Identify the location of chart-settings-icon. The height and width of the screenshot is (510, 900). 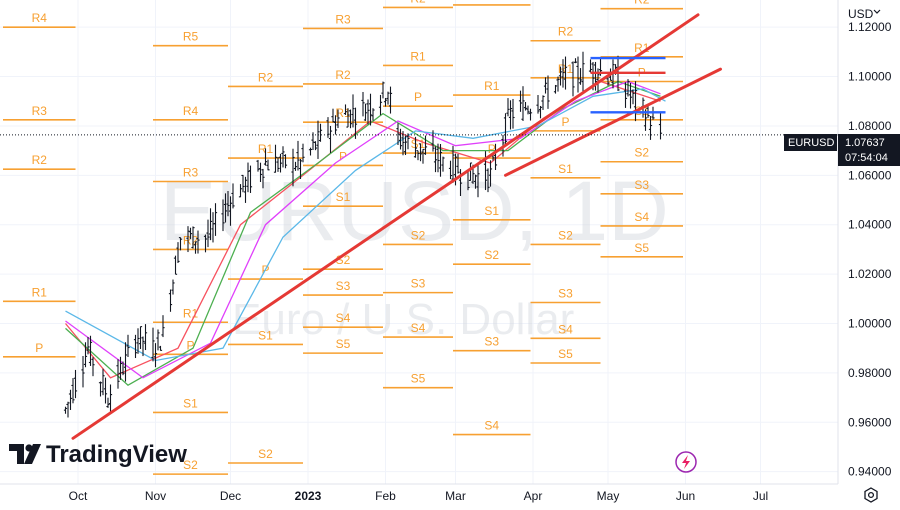
(871, 495).